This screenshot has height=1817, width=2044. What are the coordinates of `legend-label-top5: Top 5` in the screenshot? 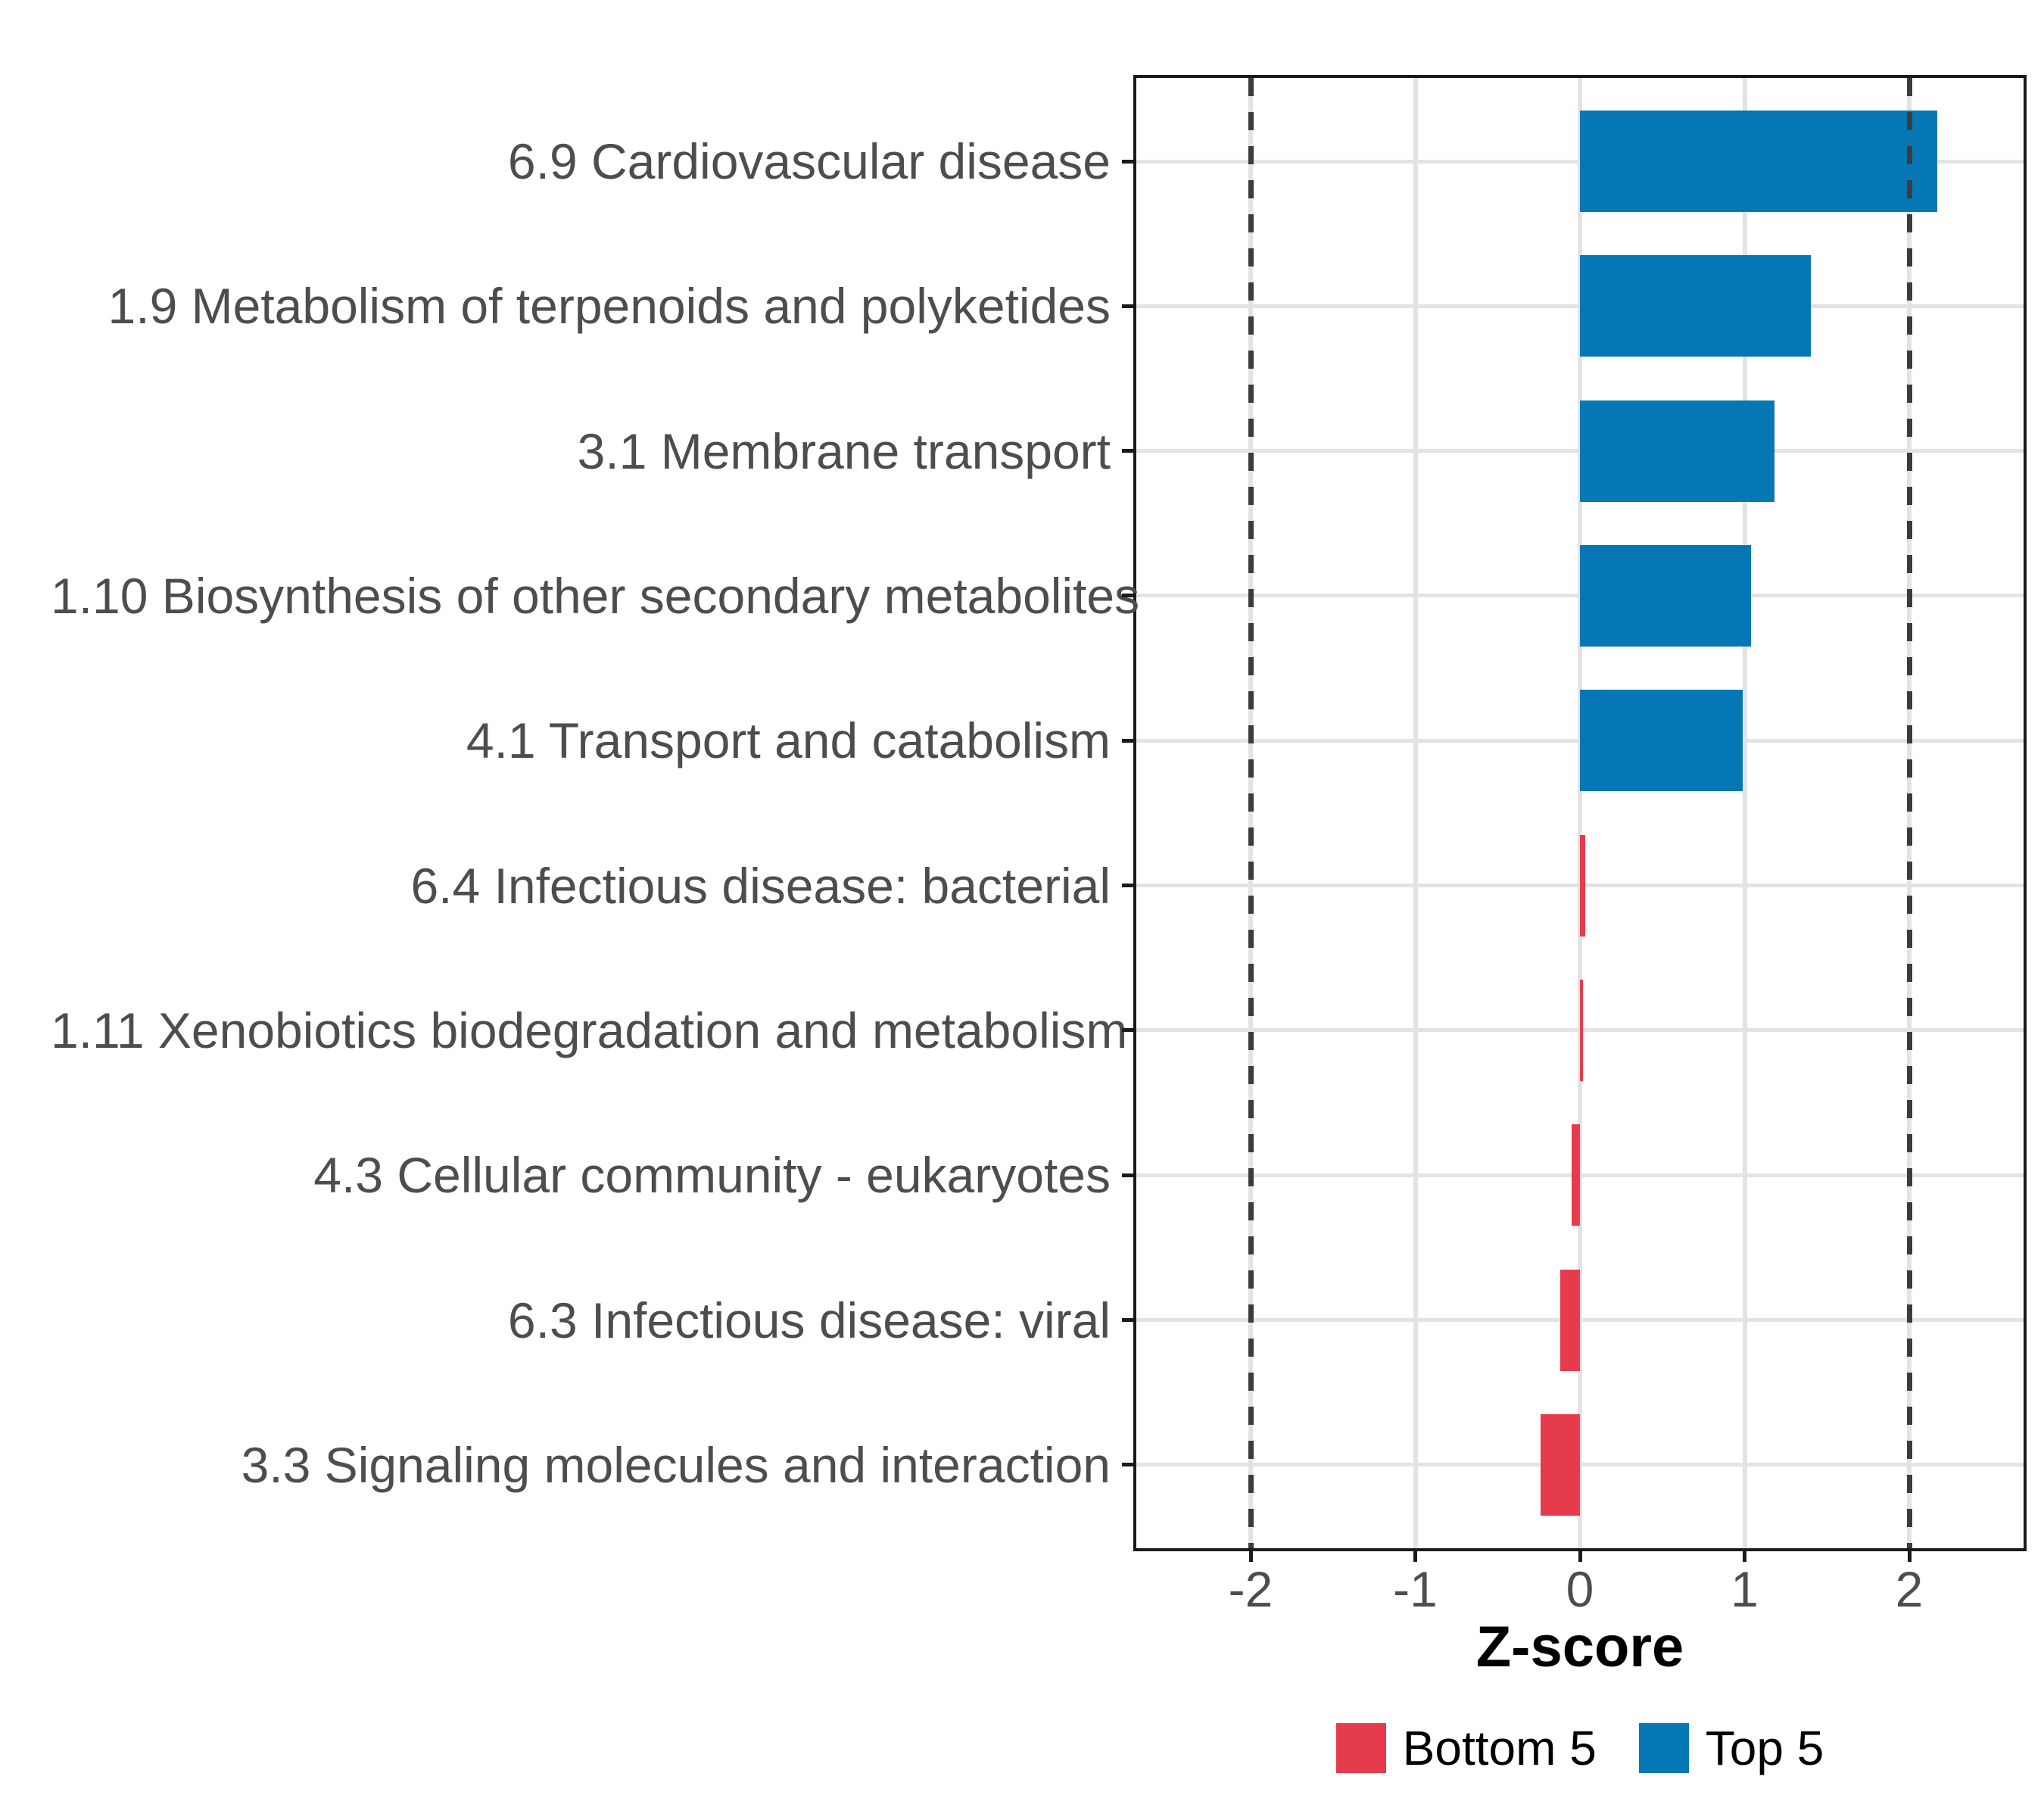 It's located at (1764, 1748).